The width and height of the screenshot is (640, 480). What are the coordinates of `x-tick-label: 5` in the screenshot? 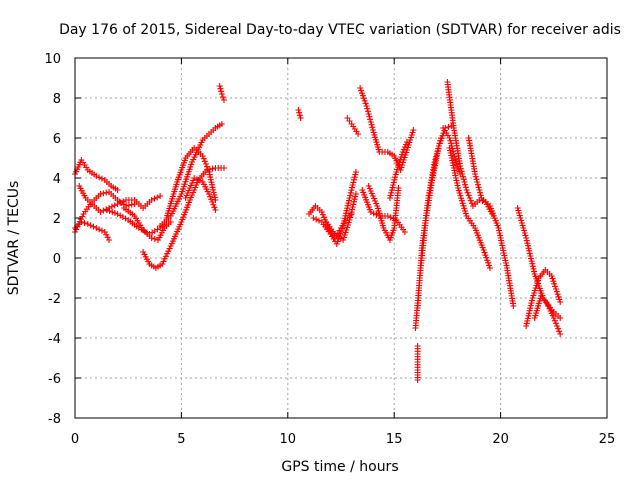 It's located at (181, 439).